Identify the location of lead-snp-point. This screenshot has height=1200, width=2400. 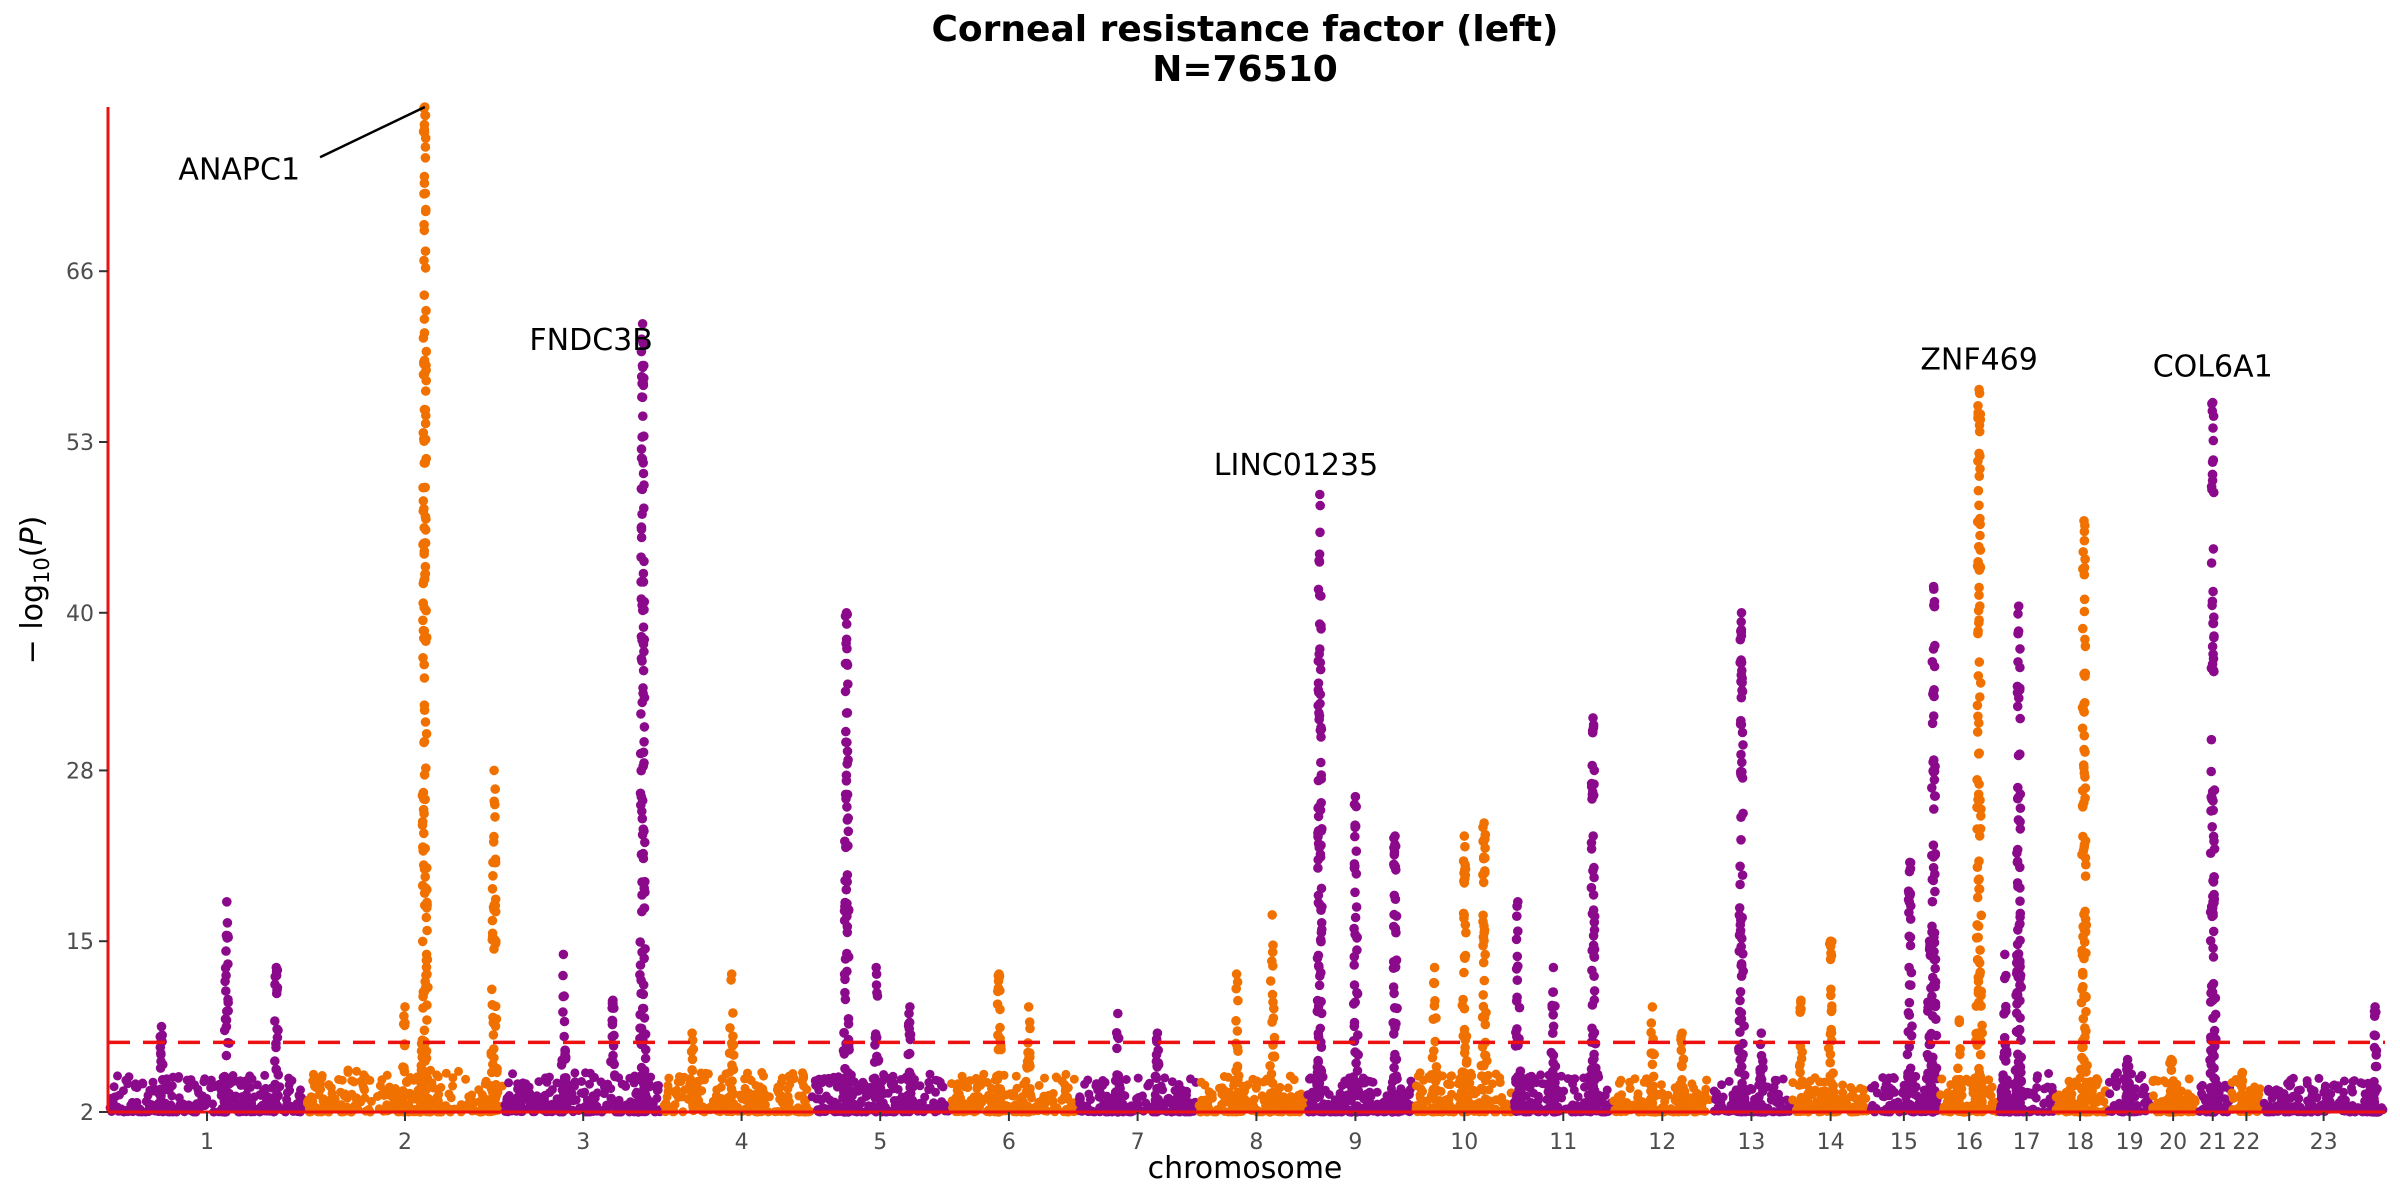
(494, 770).